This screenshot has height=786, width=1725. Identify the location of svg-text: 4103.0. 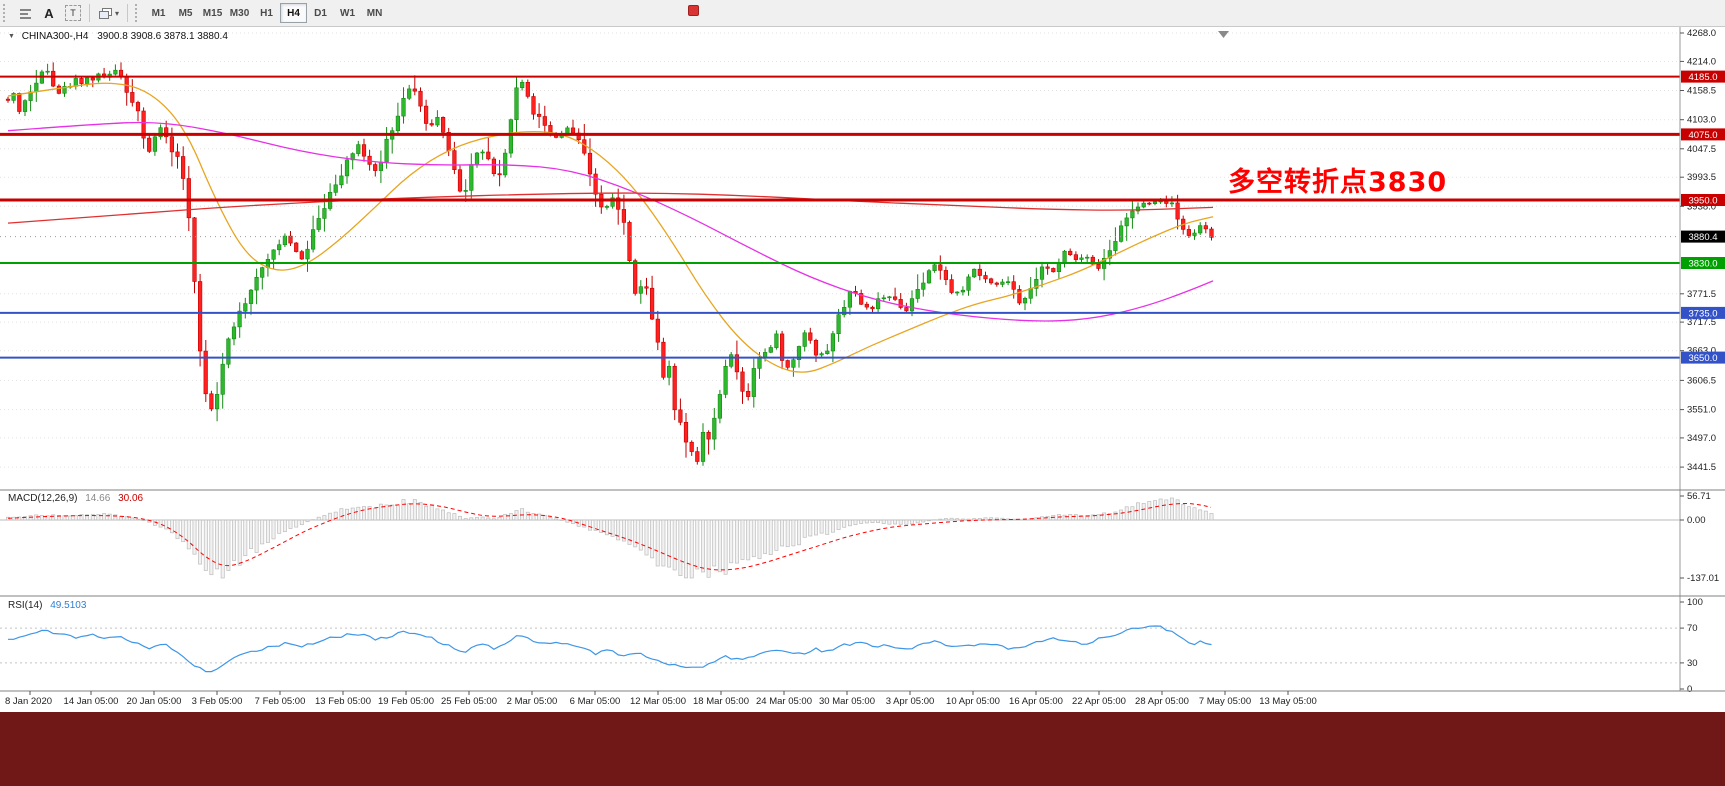
(1701, 120).